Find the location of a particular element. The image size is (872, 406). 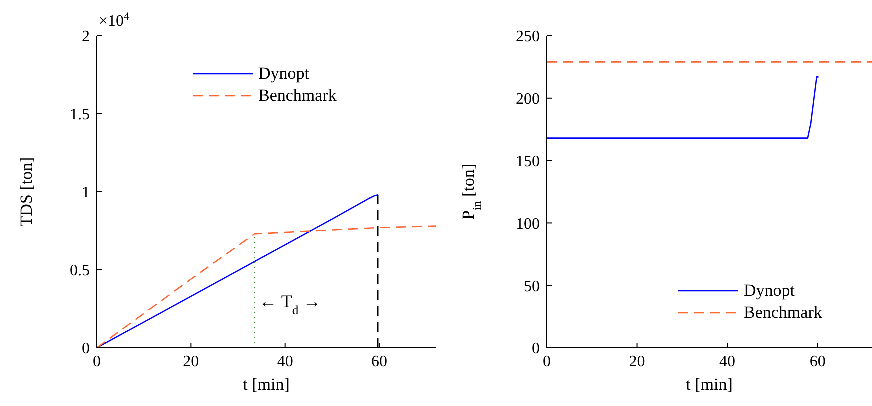

text: ×10$^{4}$ is located at coordinates (114, 20).